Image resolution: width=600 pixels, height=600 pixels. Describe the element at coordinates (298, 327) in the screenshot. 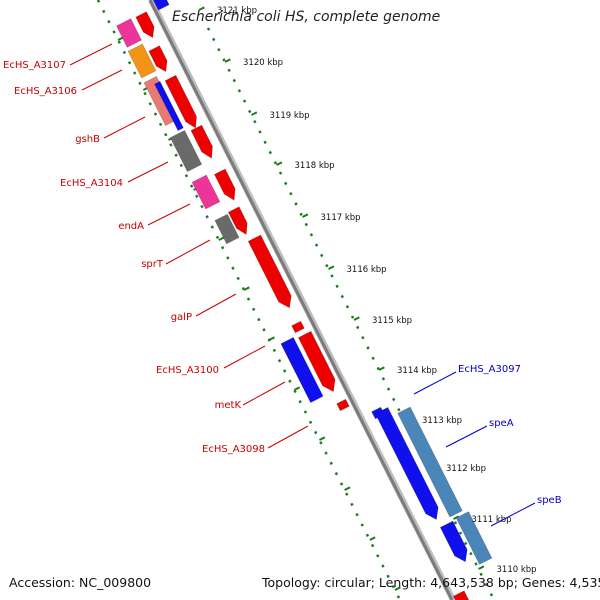

I see `gene-forward-small` at that location.